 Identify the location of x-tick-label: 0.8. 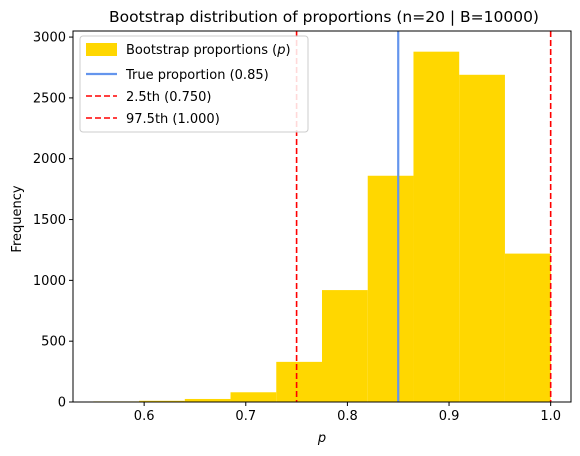
(347, 416).